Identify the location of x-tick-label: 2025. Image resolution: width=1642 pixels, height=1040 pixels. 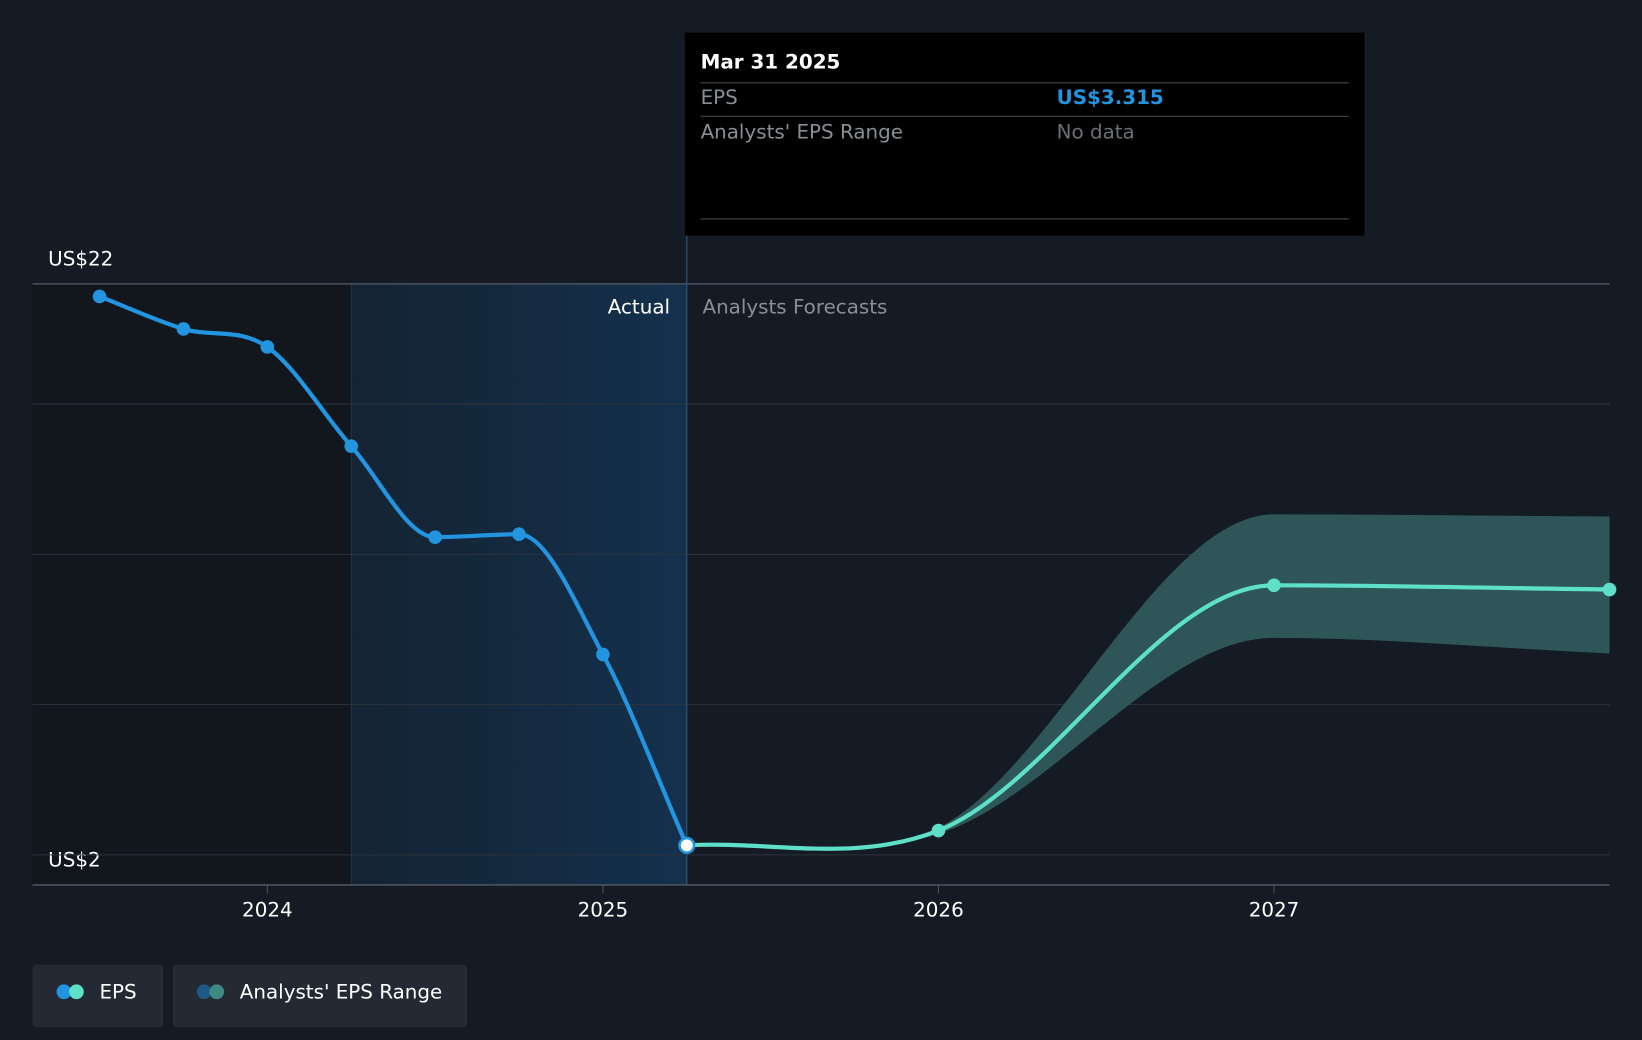
(603, 910).